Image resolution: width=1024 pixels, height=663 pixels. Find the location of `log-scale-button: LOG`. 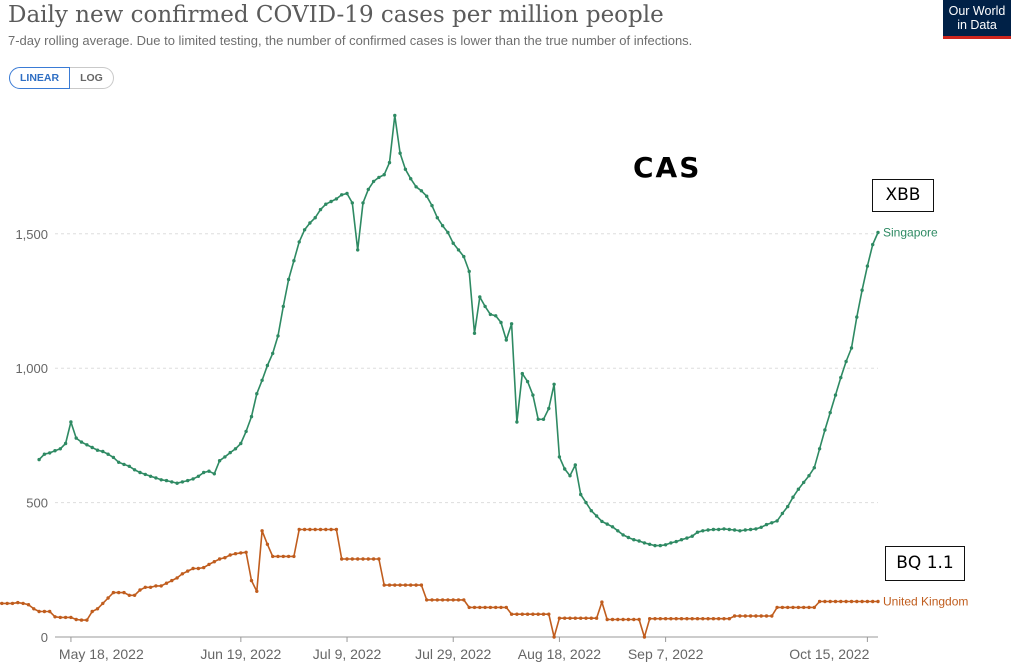

log-scale-button: LOG is located at coordinates (92, 78).